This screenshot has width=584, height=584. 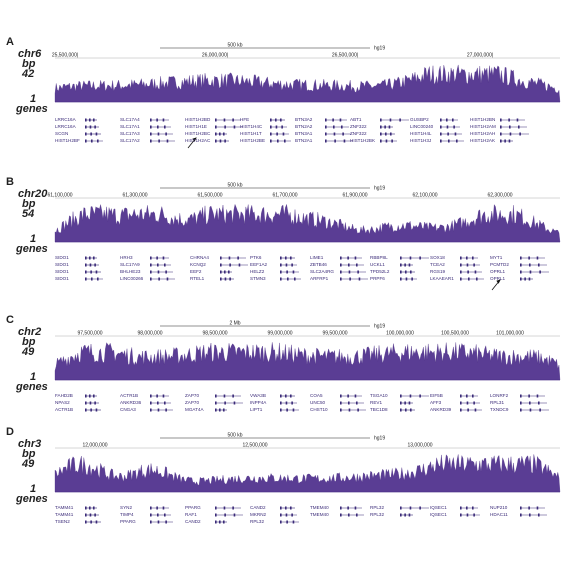 What do you see at coordinates (149, 333) in the screenshot?
I see `coordinate: 98,000,000` at bounding box center [149, 333].